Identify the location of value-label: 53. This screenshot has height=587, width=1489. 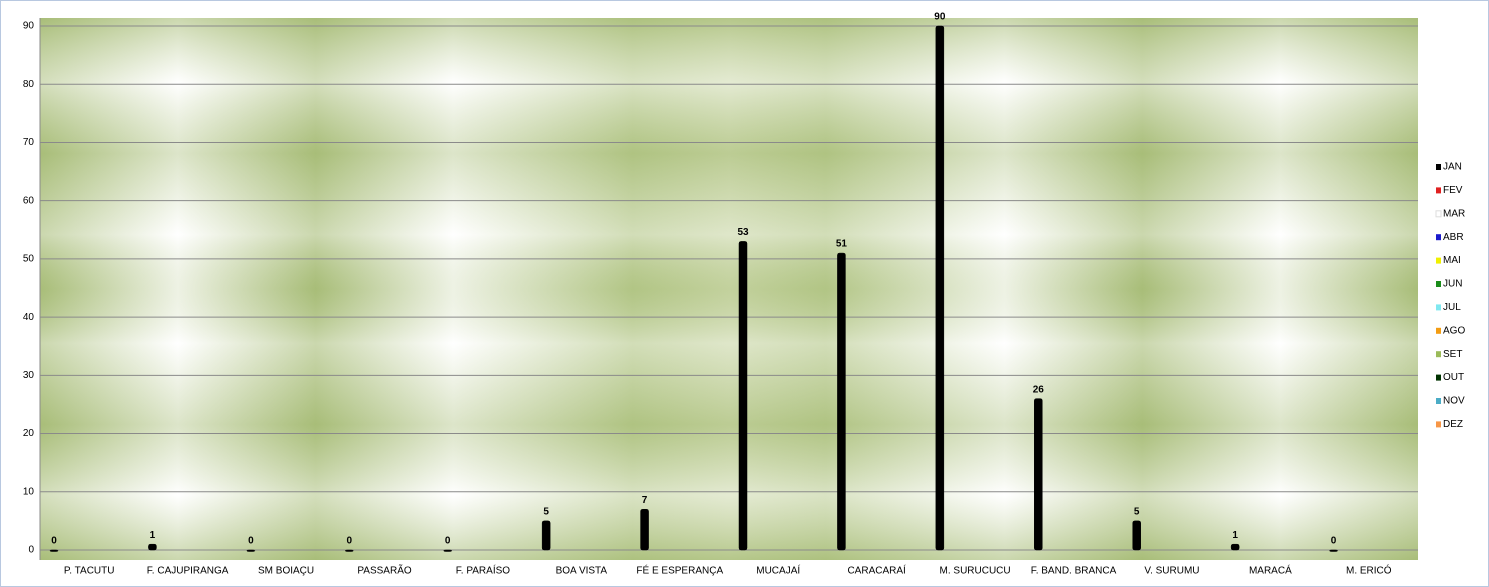
(743, 232).